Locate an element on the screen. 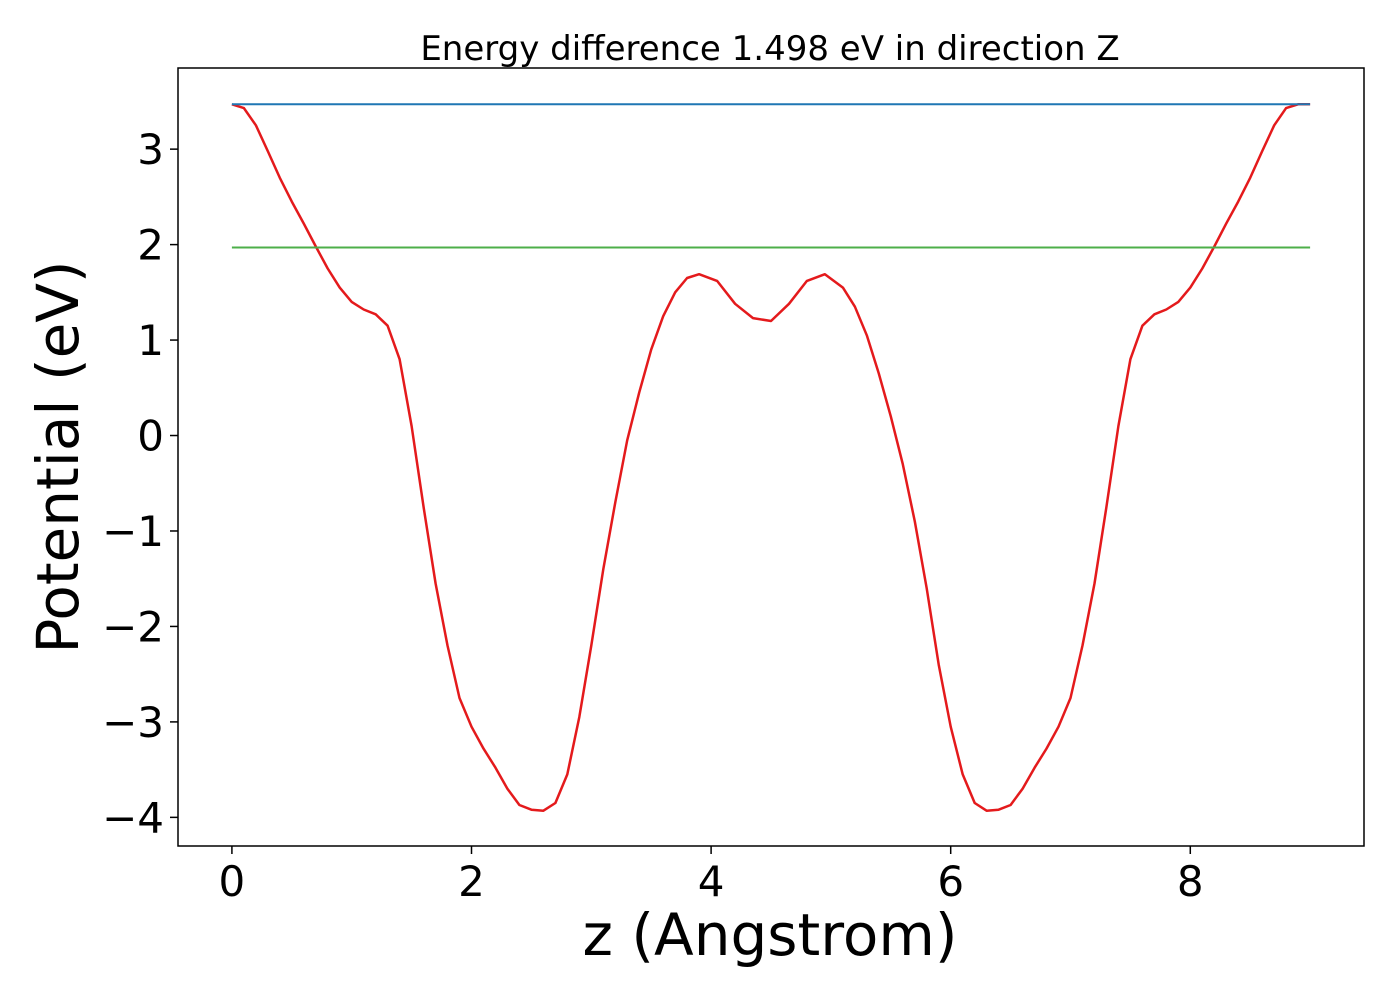 The height and width of the screenshot is (1000, 1400). x-ticks: 0 2 4 6 8 is located at coordinates (711, 876).